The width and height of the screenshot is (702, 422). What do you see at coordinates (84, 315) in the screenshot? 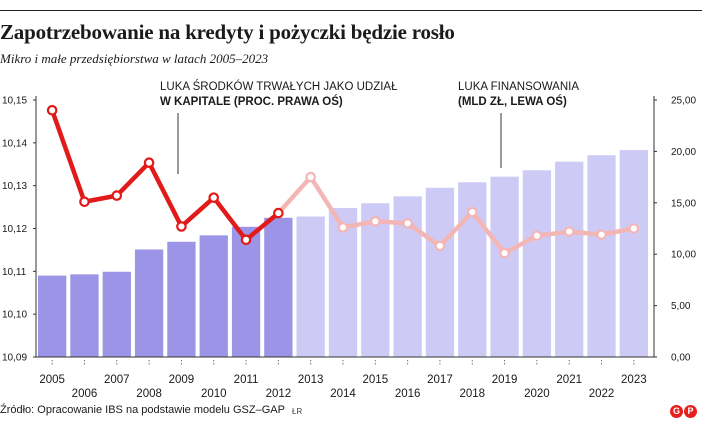
I see `bar-2006` at bounding box center [84, 315].